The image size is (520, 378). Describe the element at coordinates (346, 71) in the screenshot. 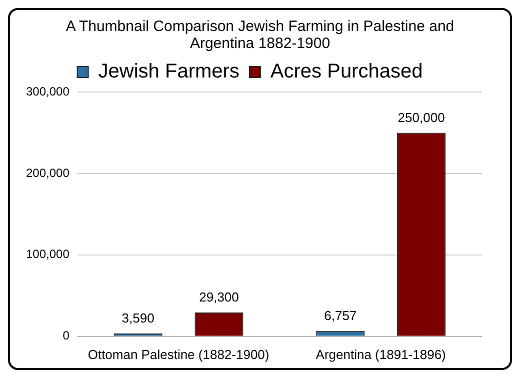

I see `legend-label: Acres Purchased` at that location.